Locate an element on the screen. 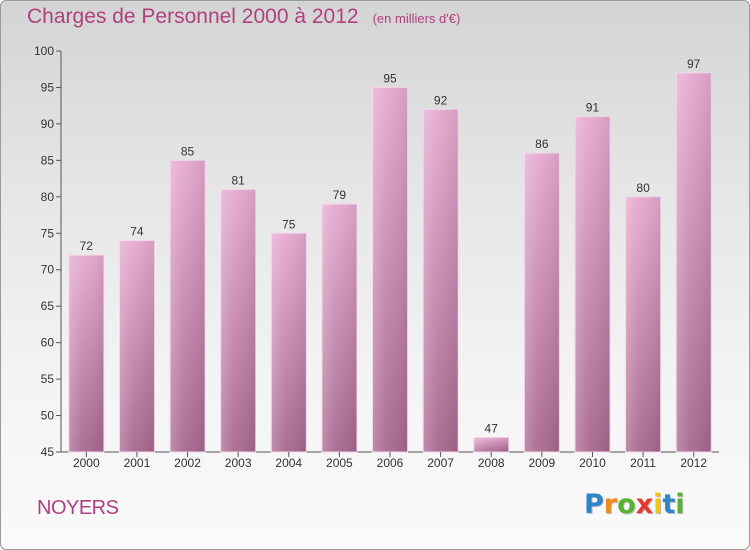 The image size is (750, 550). x-tick-label: 2004 is located at coordinates (288, 463).